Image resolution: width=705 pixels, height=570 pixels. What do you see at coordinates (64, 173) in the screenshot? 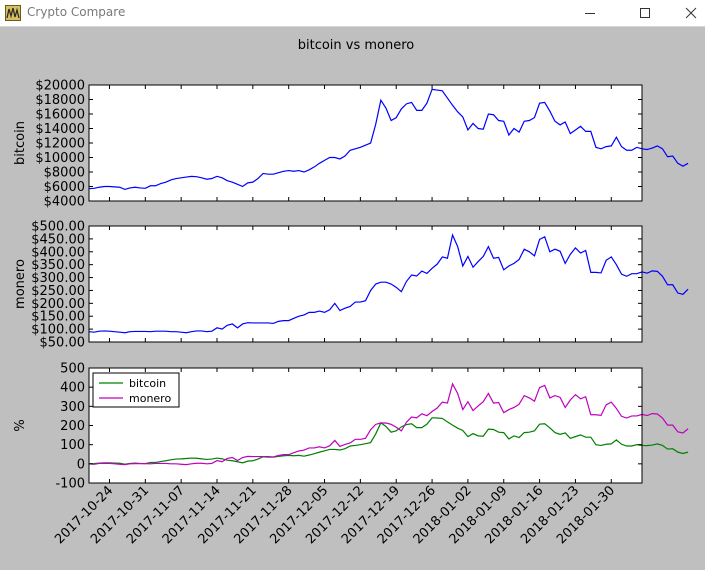
I see `y-tick-label: $8000` at bounding box center [64, 173].